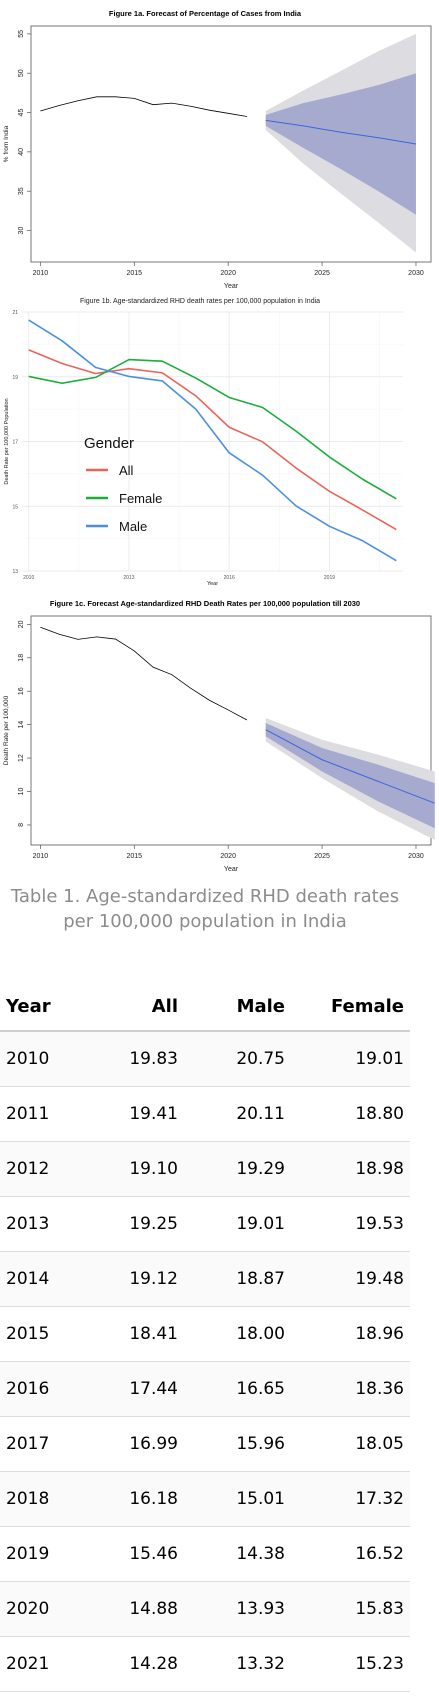  What do you see at coordinates (350, 1114) in the screenshot?
I see `cell-female: 18.80` at bounding box center [350, 1114].